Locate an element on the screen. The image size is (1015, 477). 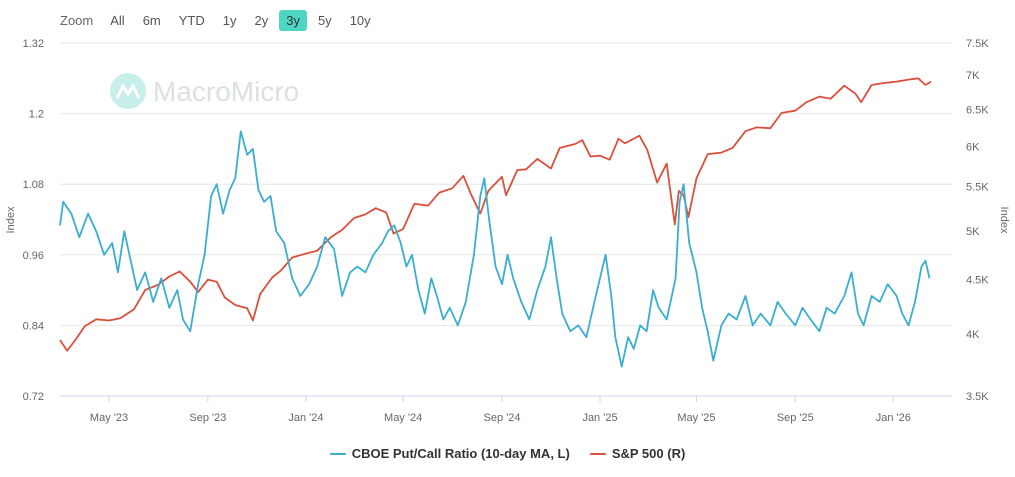
x-tick-label: Jan '24 is located at coordinates (305, 418).